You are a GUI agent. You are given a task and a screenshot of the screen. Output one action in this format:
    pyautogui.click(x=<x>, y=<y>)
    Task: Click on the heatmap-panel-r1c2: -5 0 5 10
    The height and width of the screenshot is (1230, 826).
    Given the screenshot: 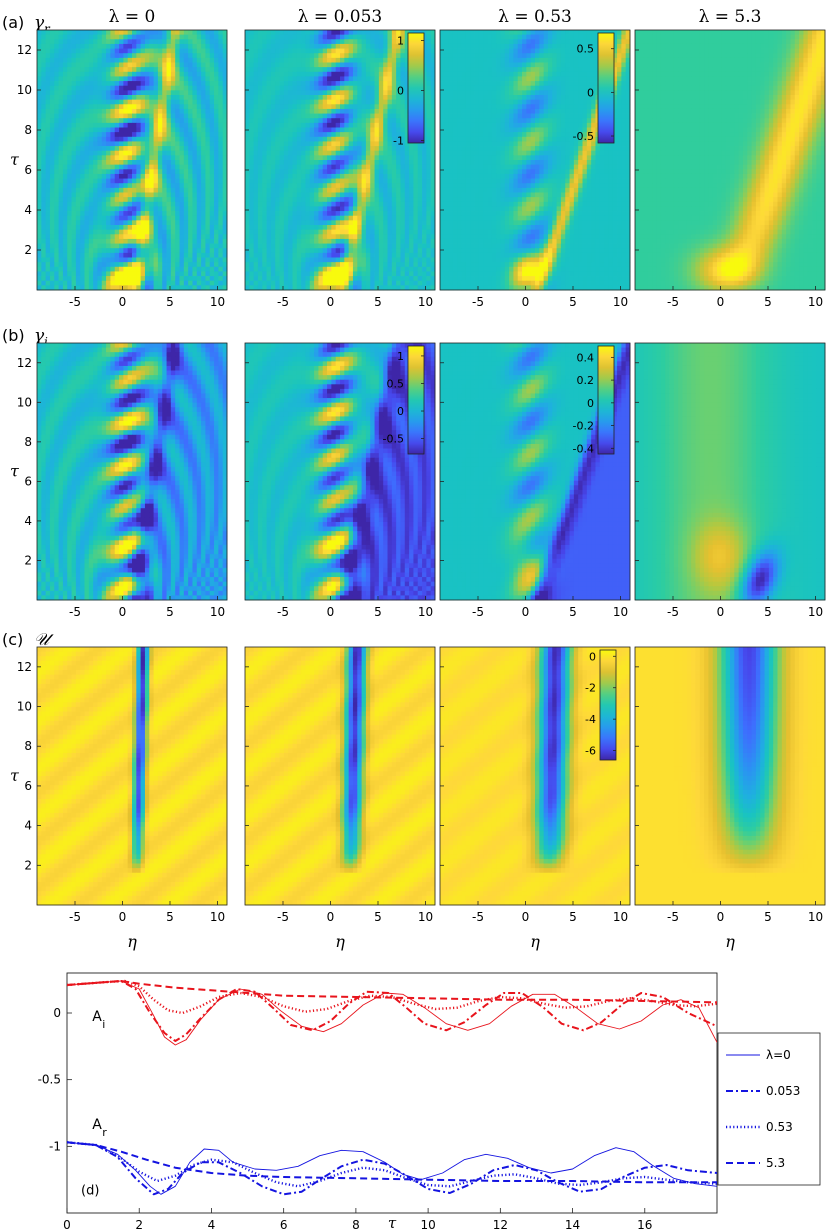 What is the action you would take?
    pyautogui.click(x=535, y=480)
    